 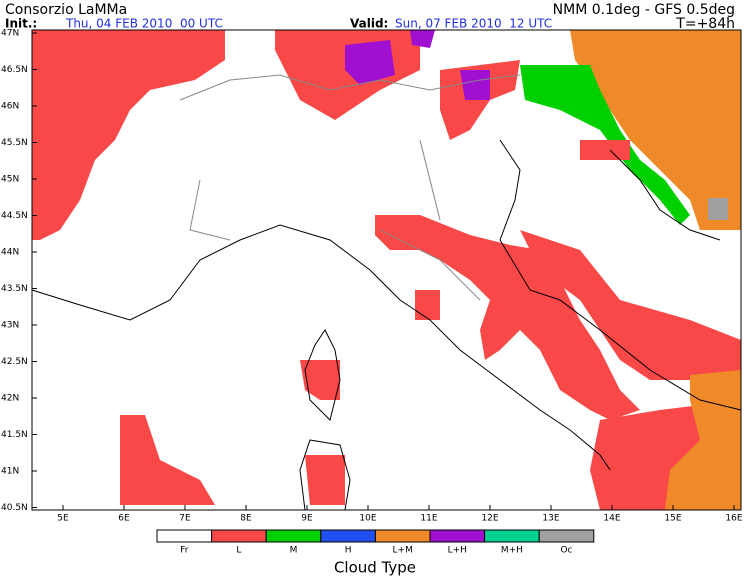 I want to click on init-label: Init.:, so click(x=21, y=24).